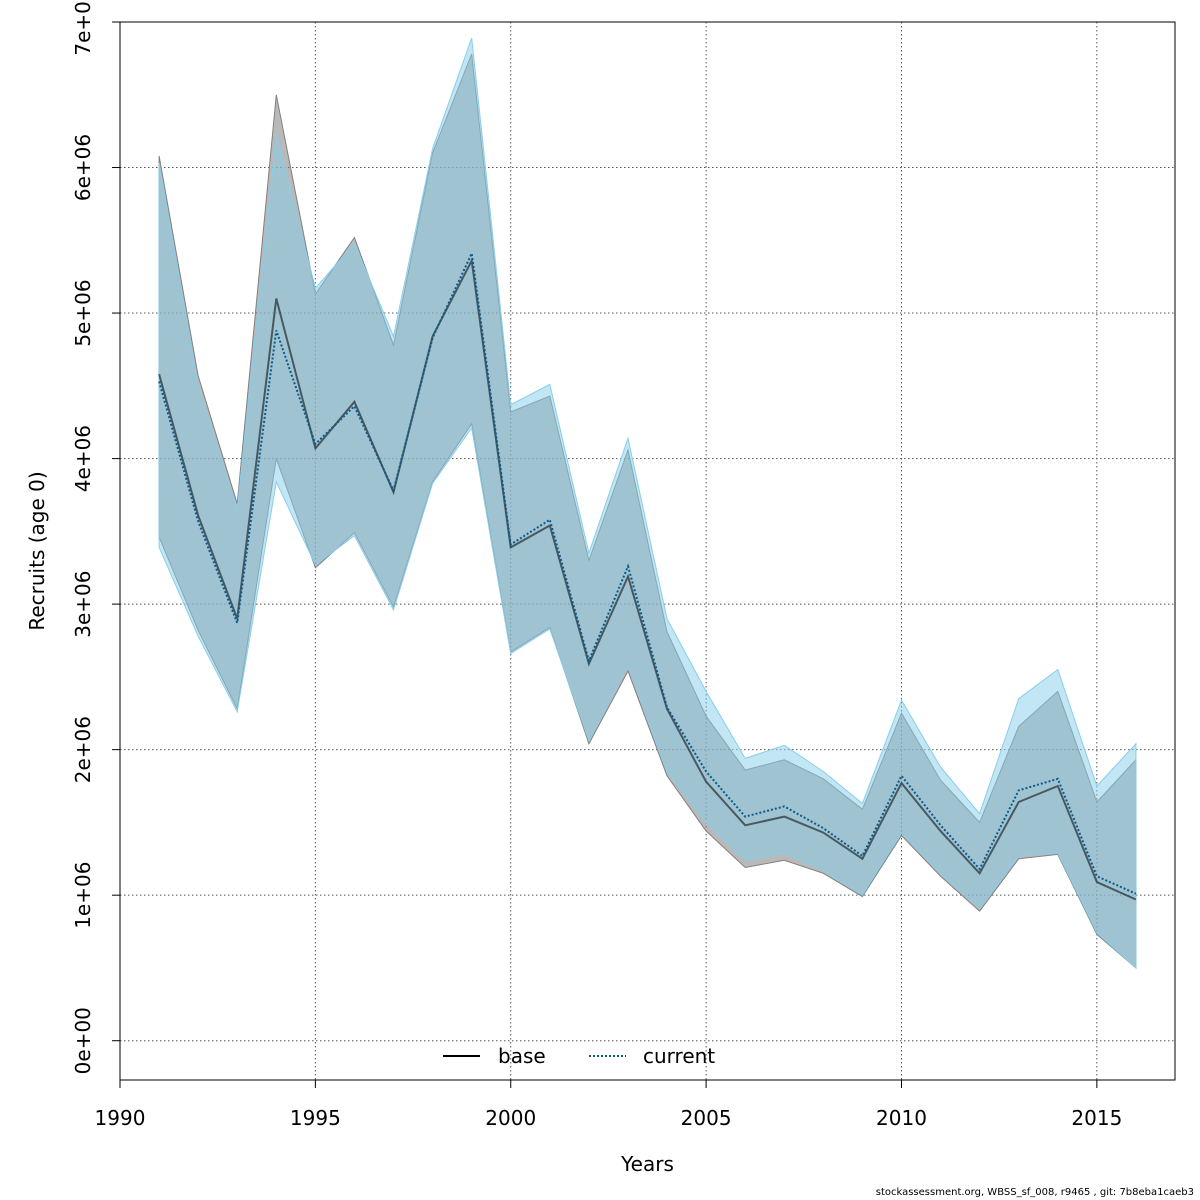 This screenshot has width=1200, height=1200. I want to click on legend: base current, so click(579, 1056).